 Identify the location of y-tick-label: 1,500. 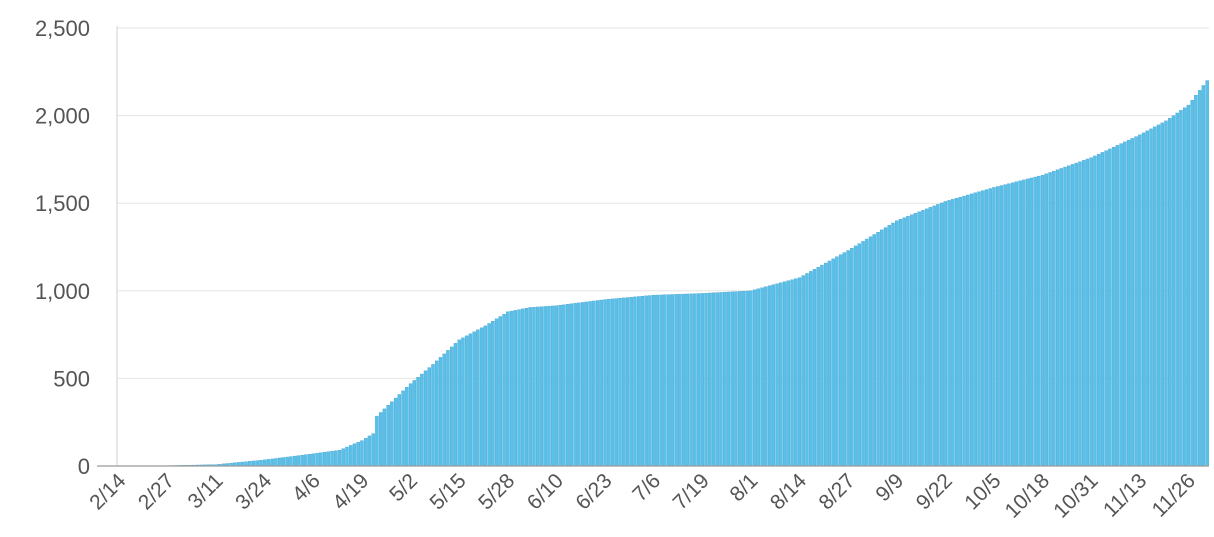
(62, 203).